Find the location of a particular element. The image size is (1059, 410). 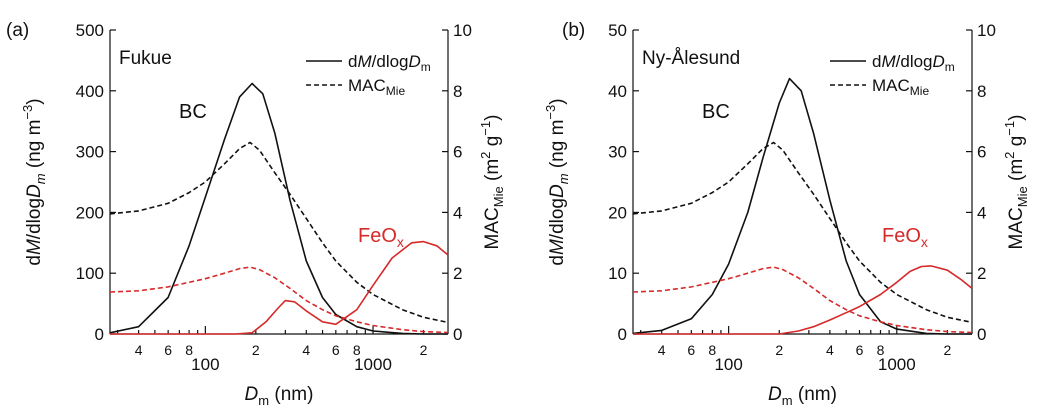

y-tick-label-left: 100 is located at coordinates (90, 273).